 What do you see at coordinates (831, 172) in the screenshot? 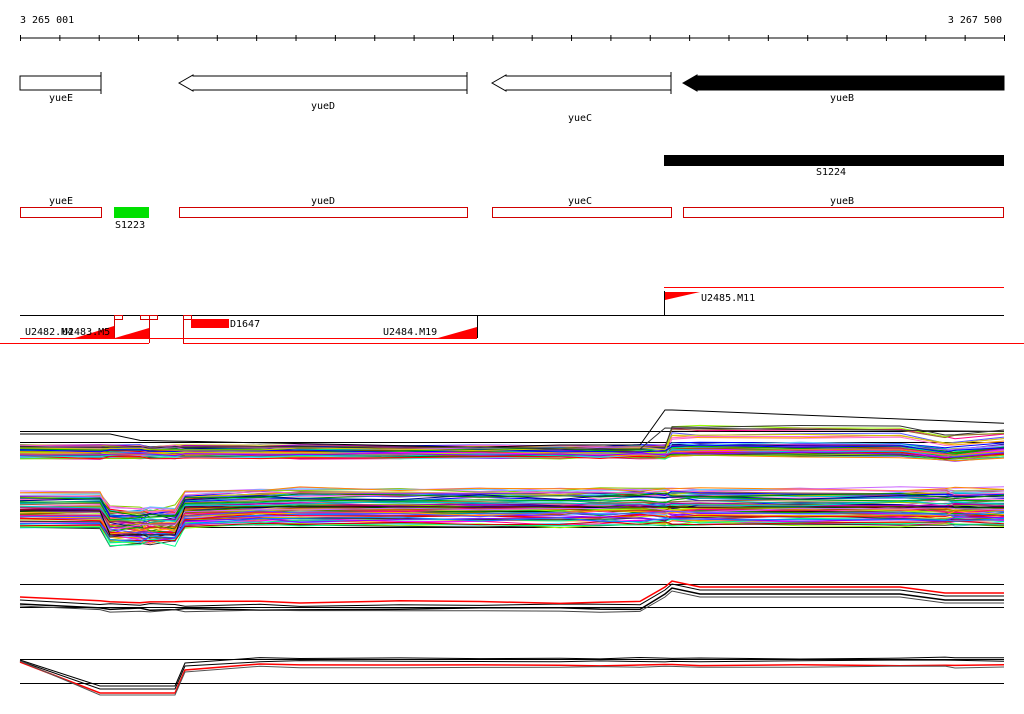
I see `segment-label-S1224: S1224` at bounding box center [831, 172].